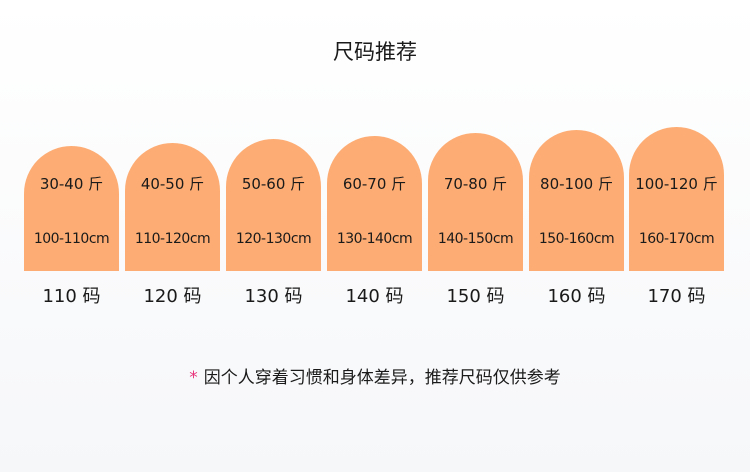 The width and height of the screenshot is (750, 472). I want to click on size-label: 130 码, so click(273, 296).